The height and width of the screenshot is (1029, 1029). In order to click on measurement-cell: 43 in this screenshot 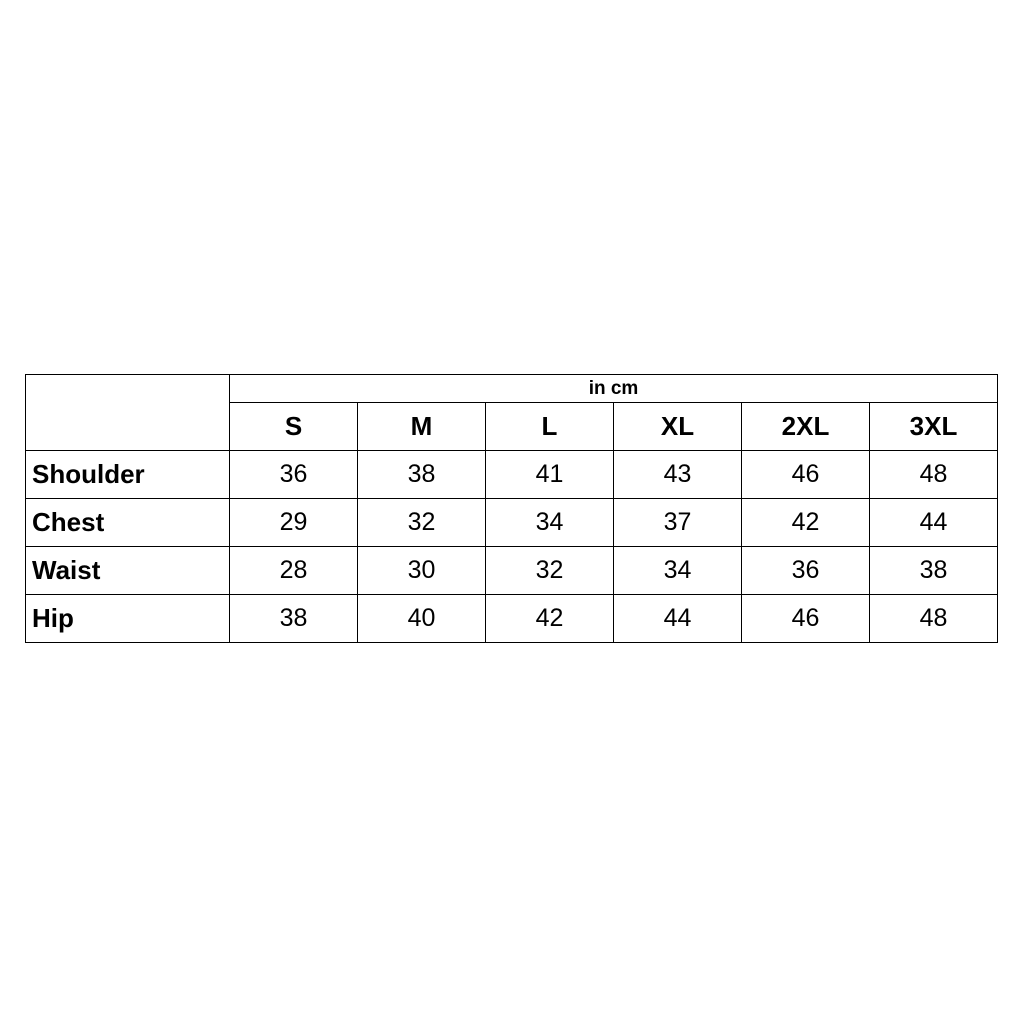, I will do `click(677, 474)`.